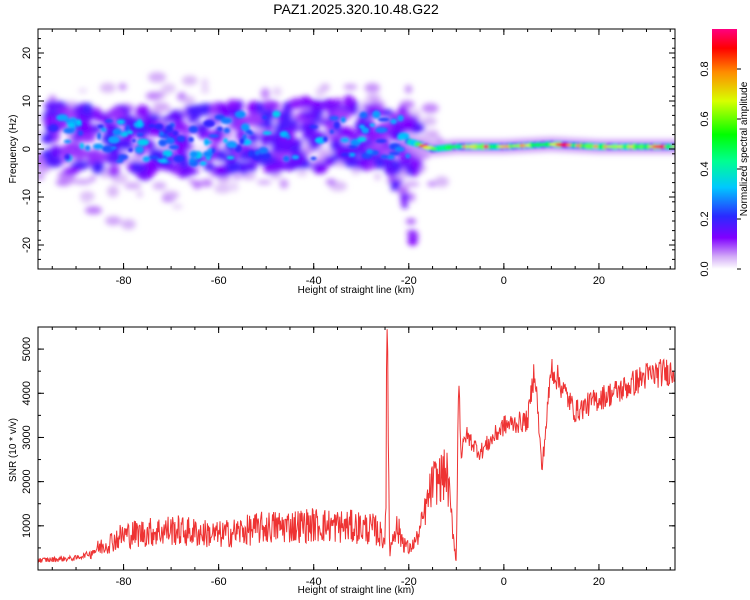 This screenshot has width=750, height=600. What do you see at coordinates (27, 393) in the screenshot?
I see `y-tick-label: 4000` at bounding box center [27, 393].